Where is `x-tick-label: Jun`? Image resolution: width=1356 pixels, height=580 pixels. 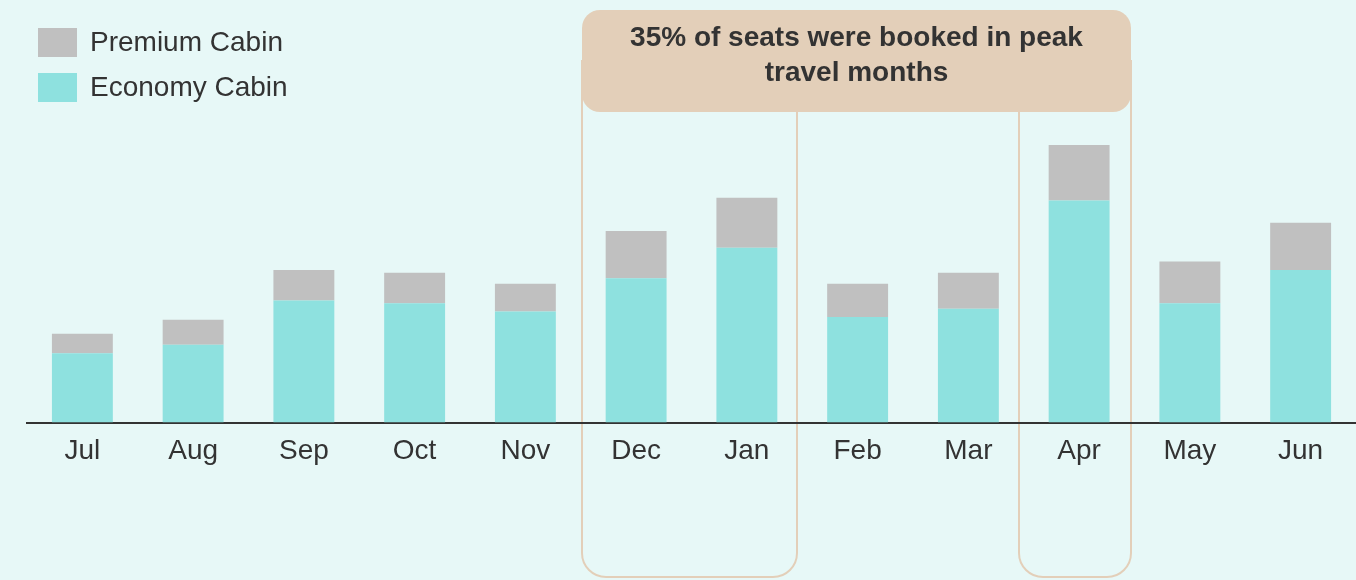
x-tick-label: Jun is located at coordinates (1301, 450).